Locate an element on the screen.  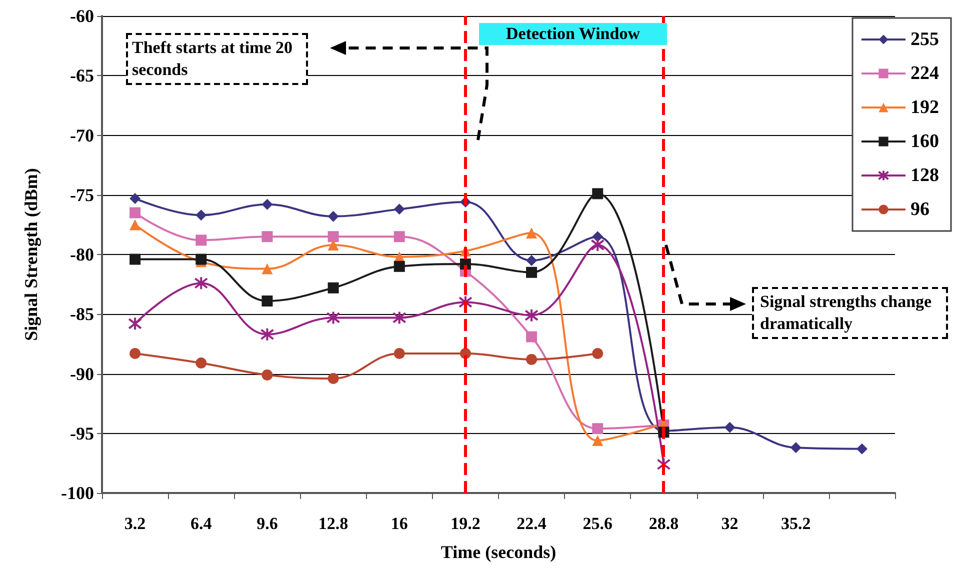
x-tick-label: 35.2 is located at coordinates (796, 523).